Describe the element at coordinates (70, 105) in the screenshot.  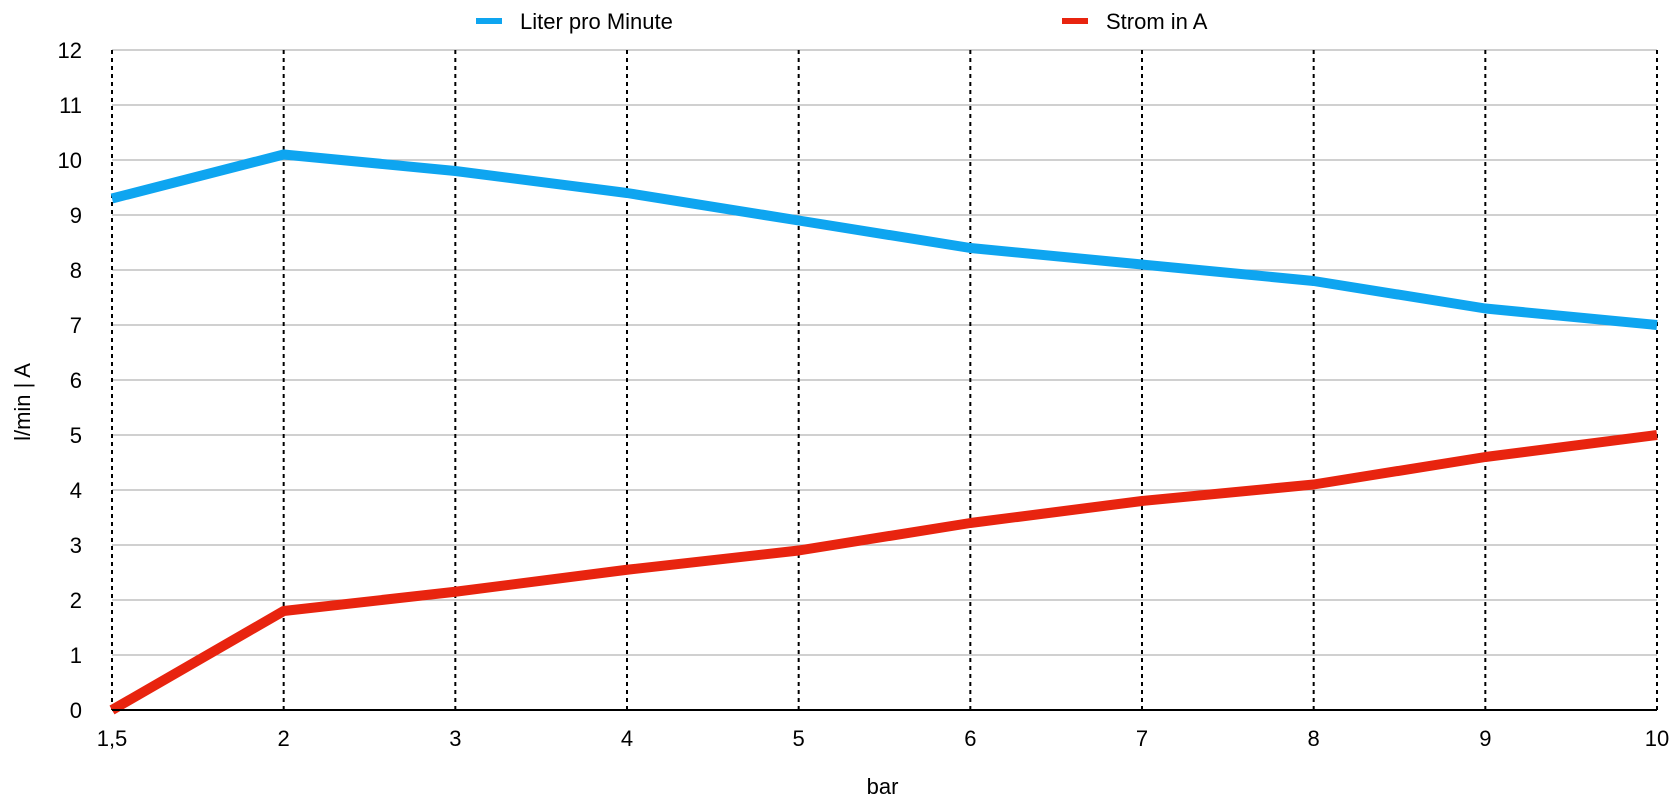
I see `y-tick-label: 11` at that location.